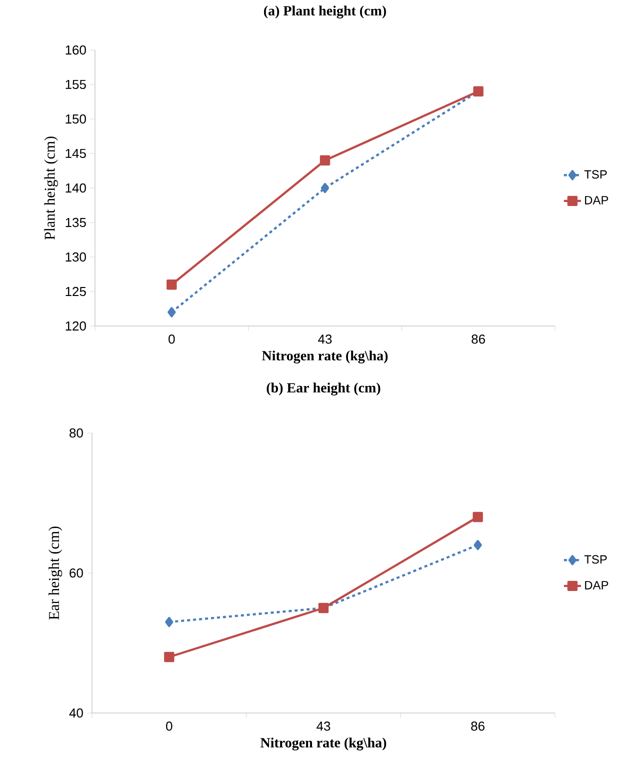 This screenshot has height=781, width=640. What do you see at coordinates (76, 153) in the screenshot?
I see `y-tick-label: 145` at bounding box center [76, 153].